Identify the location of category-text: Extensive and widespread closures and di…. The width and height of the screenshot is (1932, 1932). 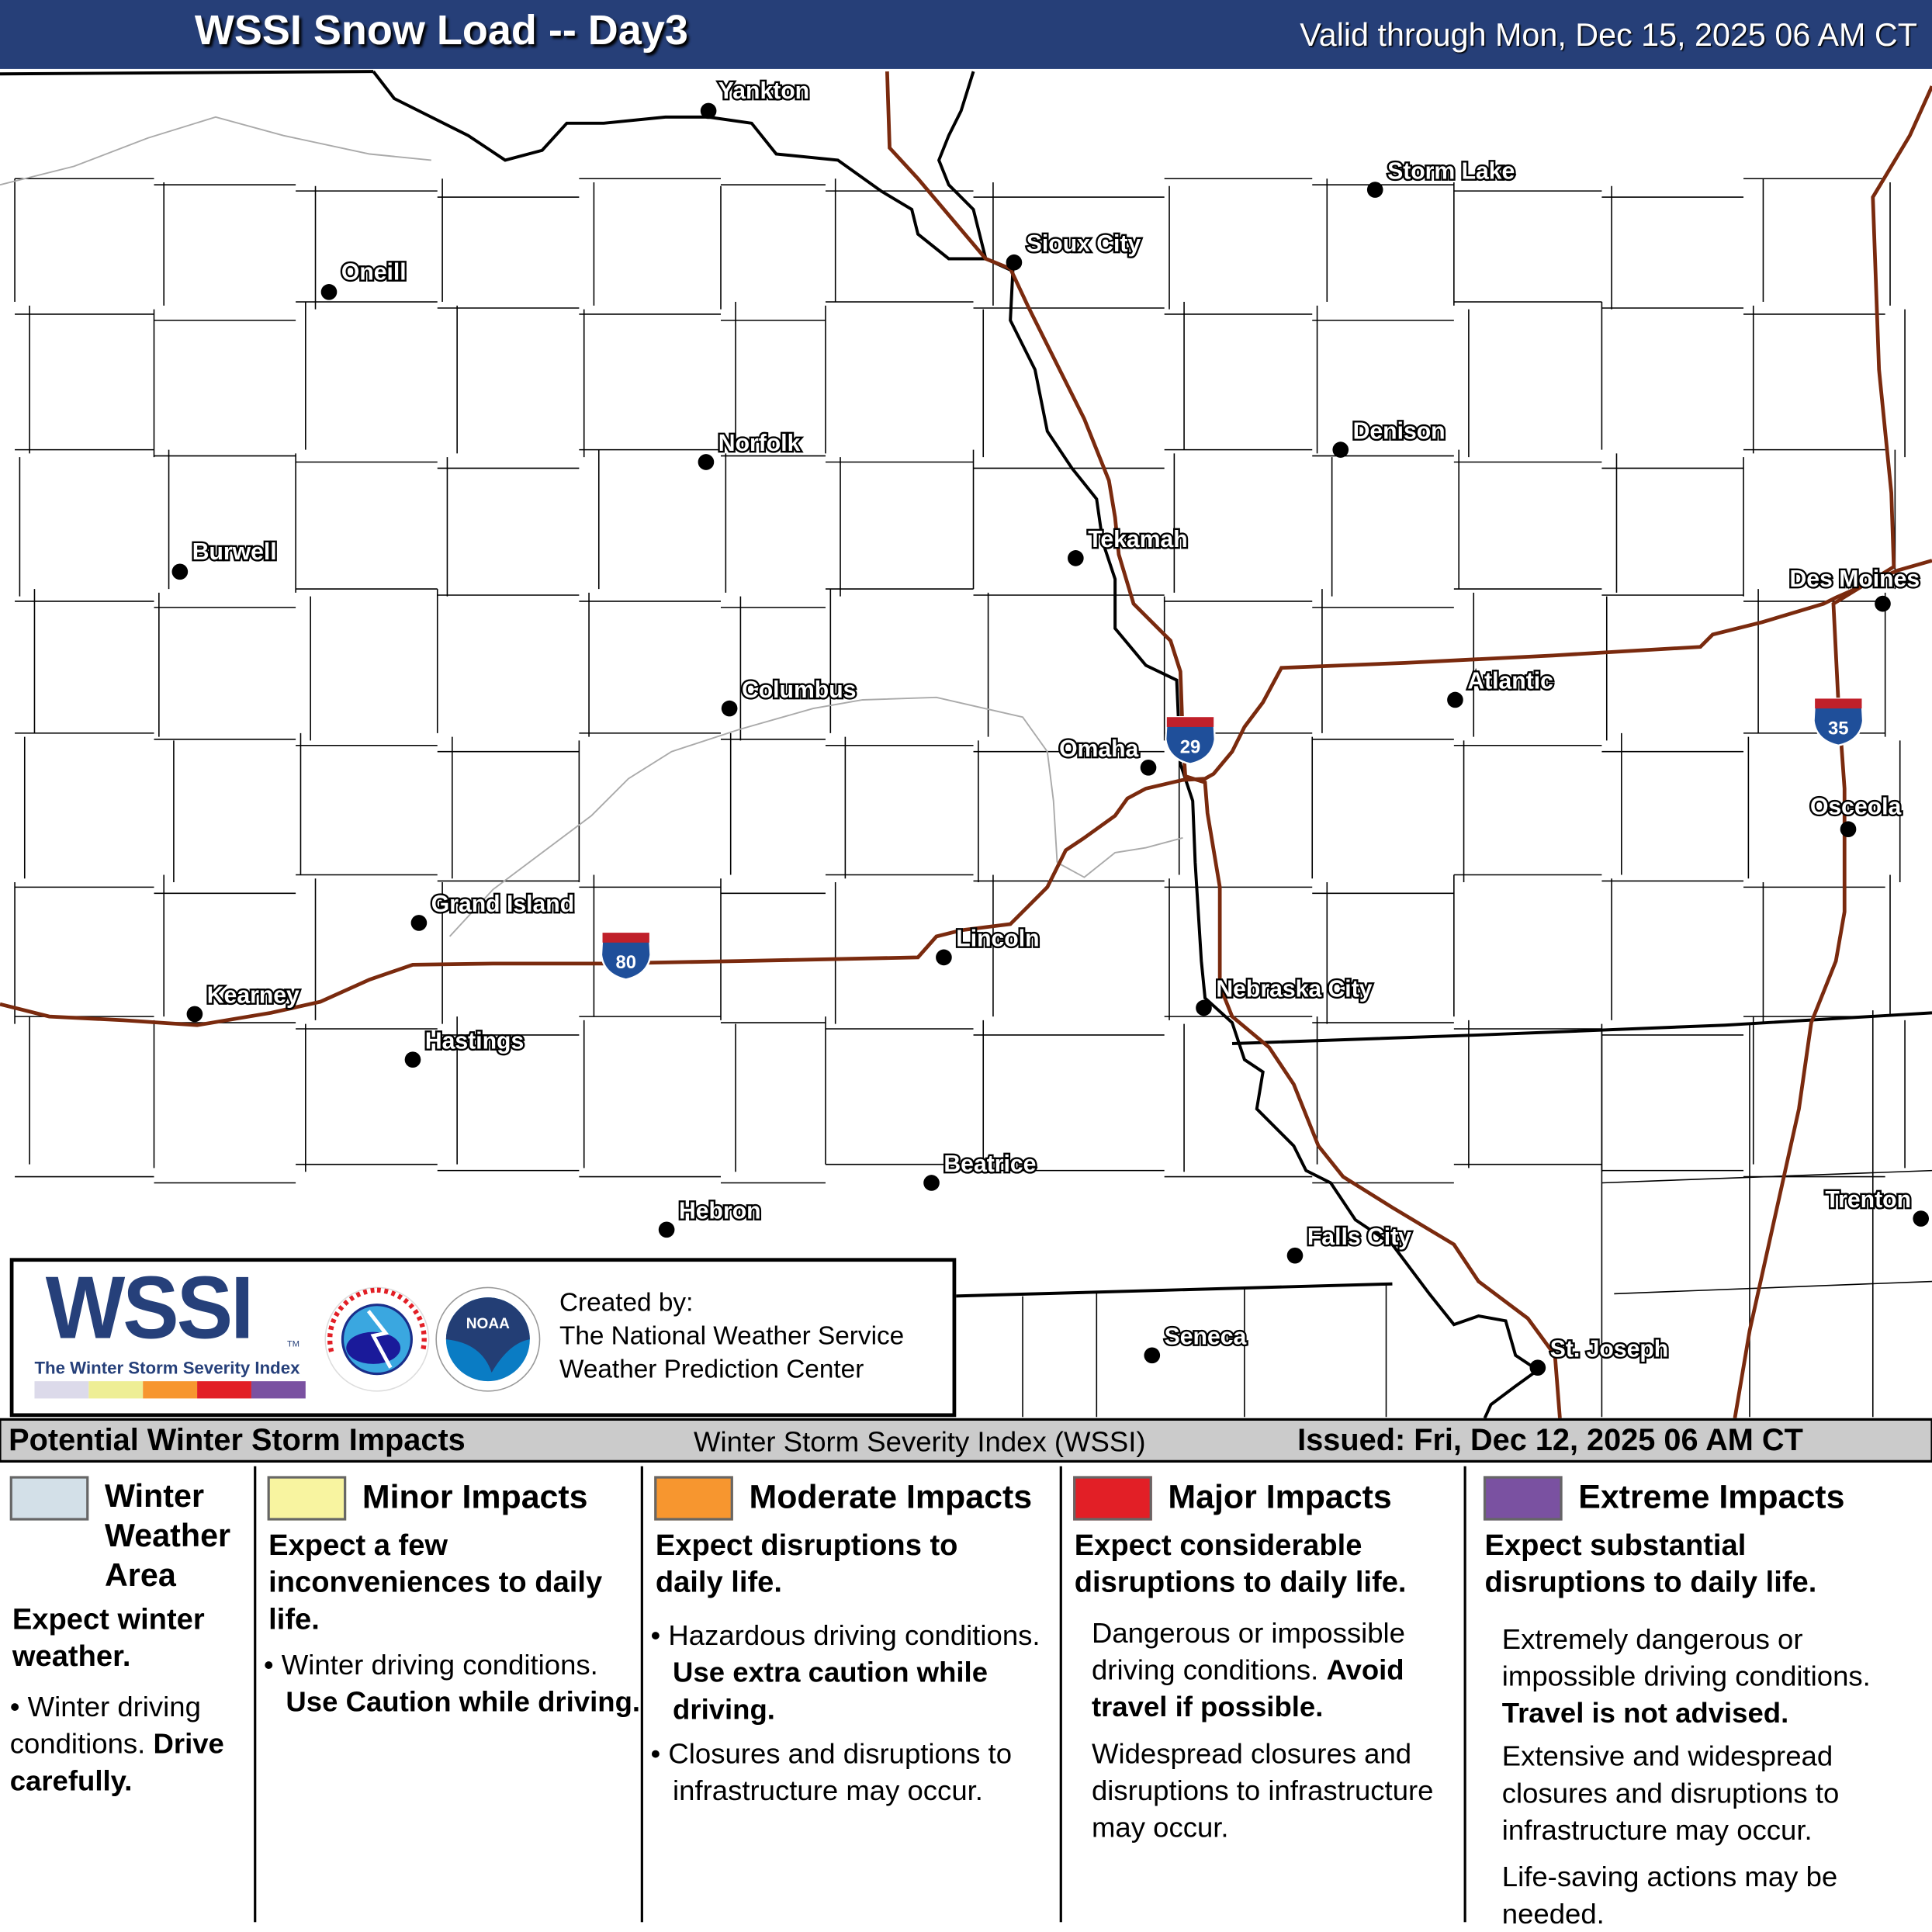
(1670, 1793).